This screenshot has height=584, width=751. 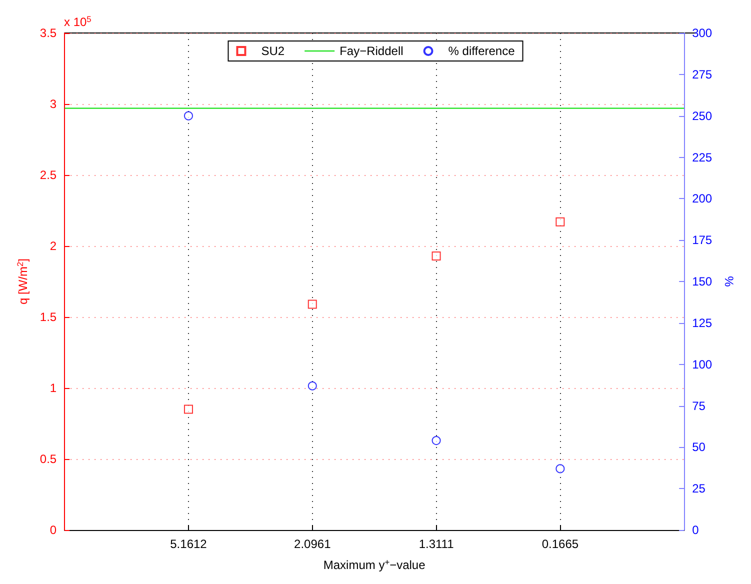 I want to click on legend-label: SU2, so click(x=273, y=51).